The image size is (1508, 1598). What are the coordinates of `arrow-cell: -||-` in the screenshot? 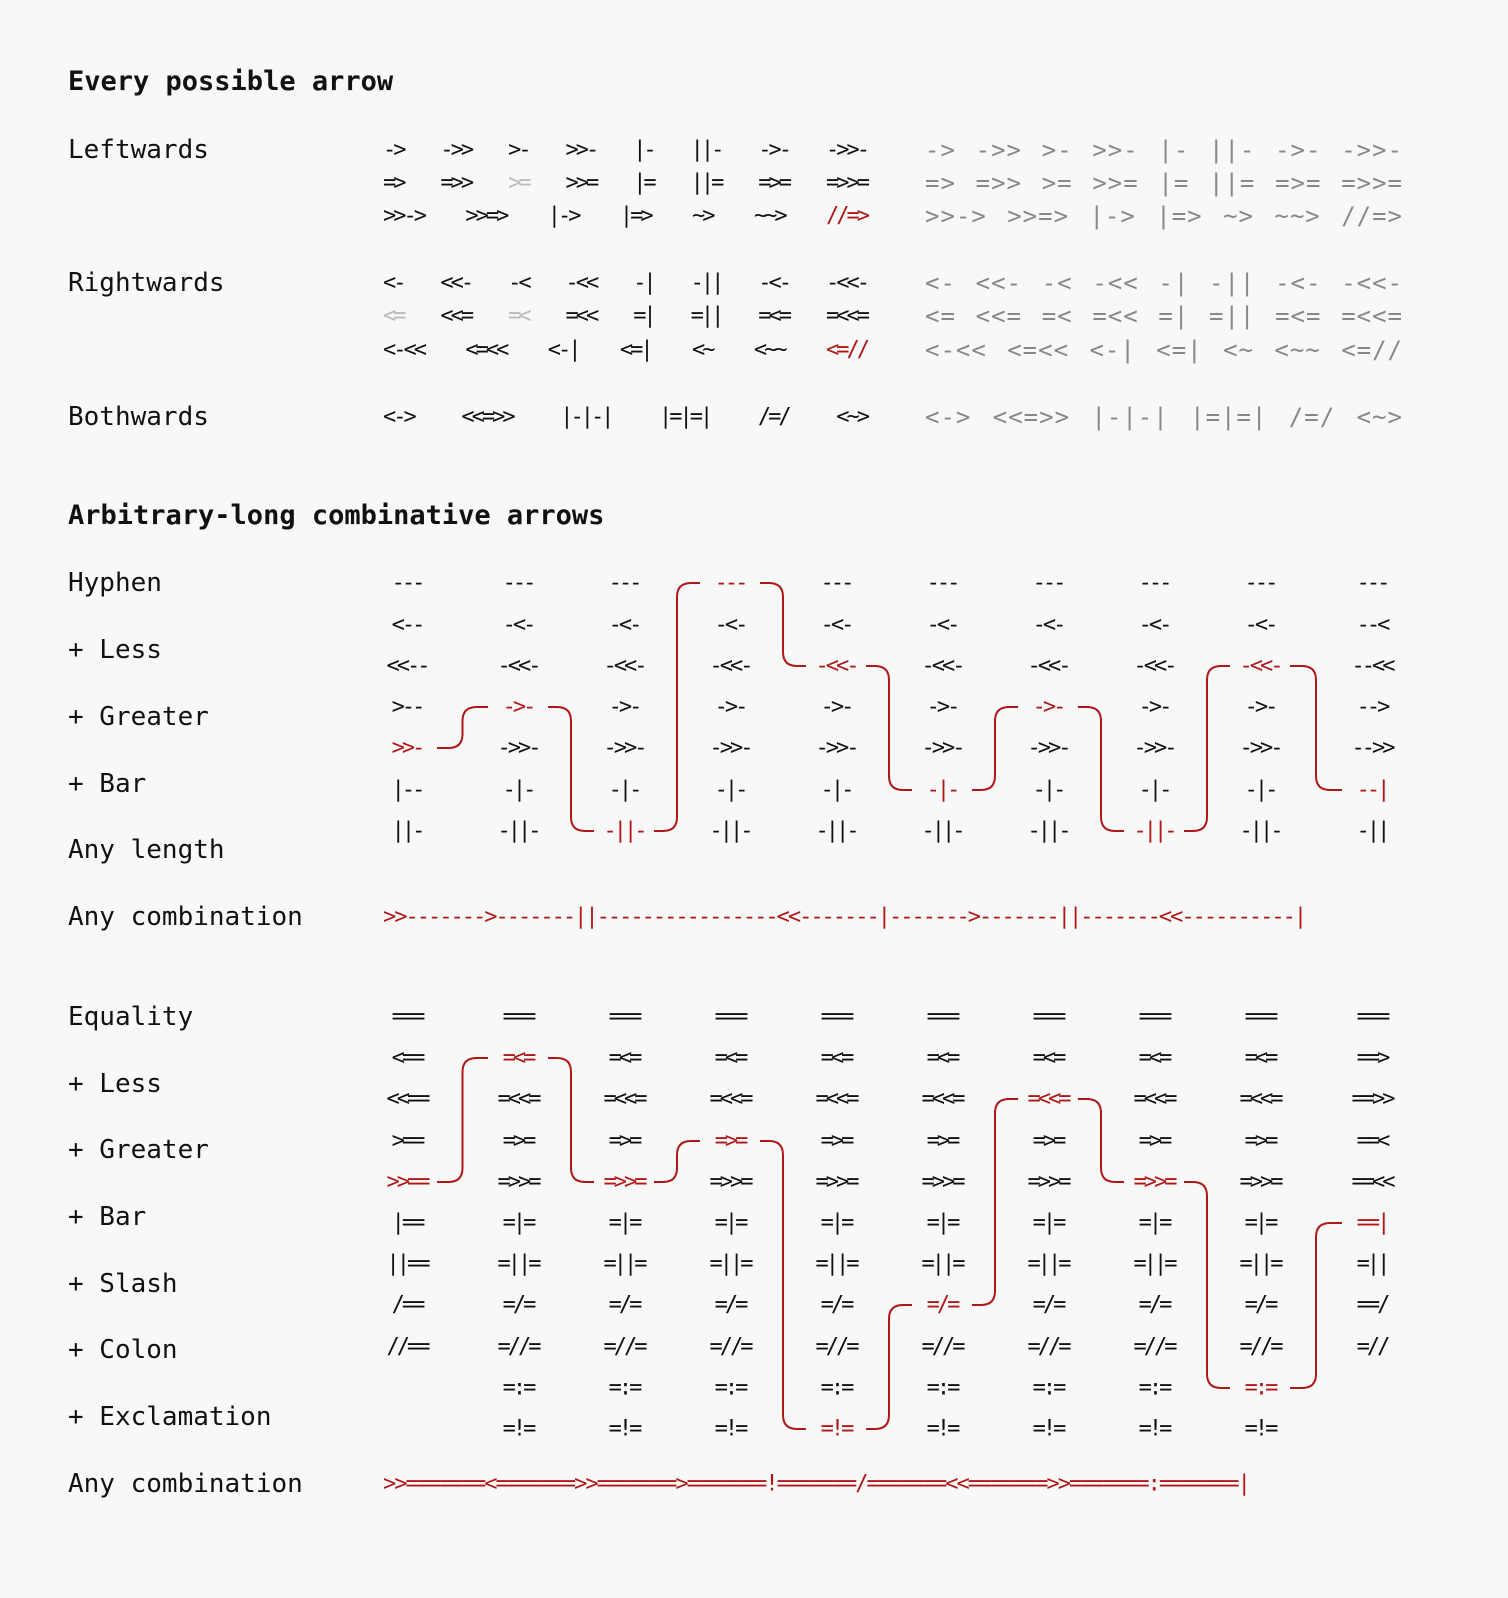 It's located at (519, 831).